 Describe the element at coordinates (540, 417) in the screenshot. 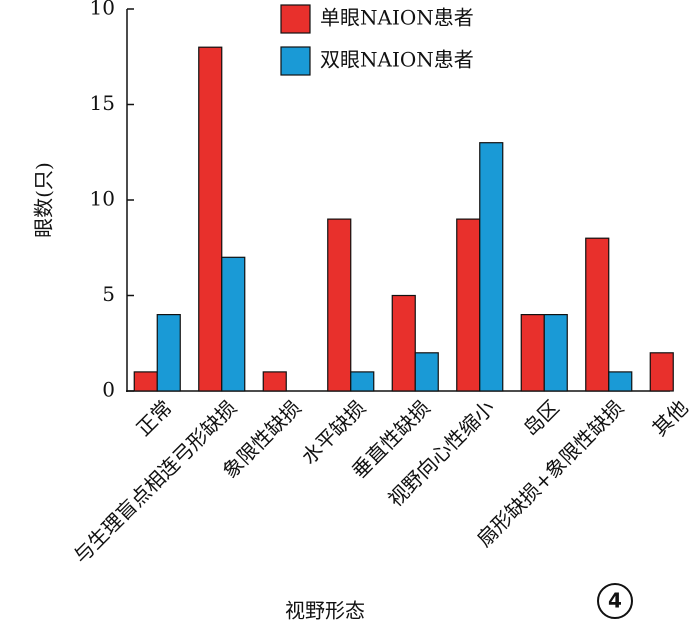

I see `x-tick-label: 岛区` at that location.